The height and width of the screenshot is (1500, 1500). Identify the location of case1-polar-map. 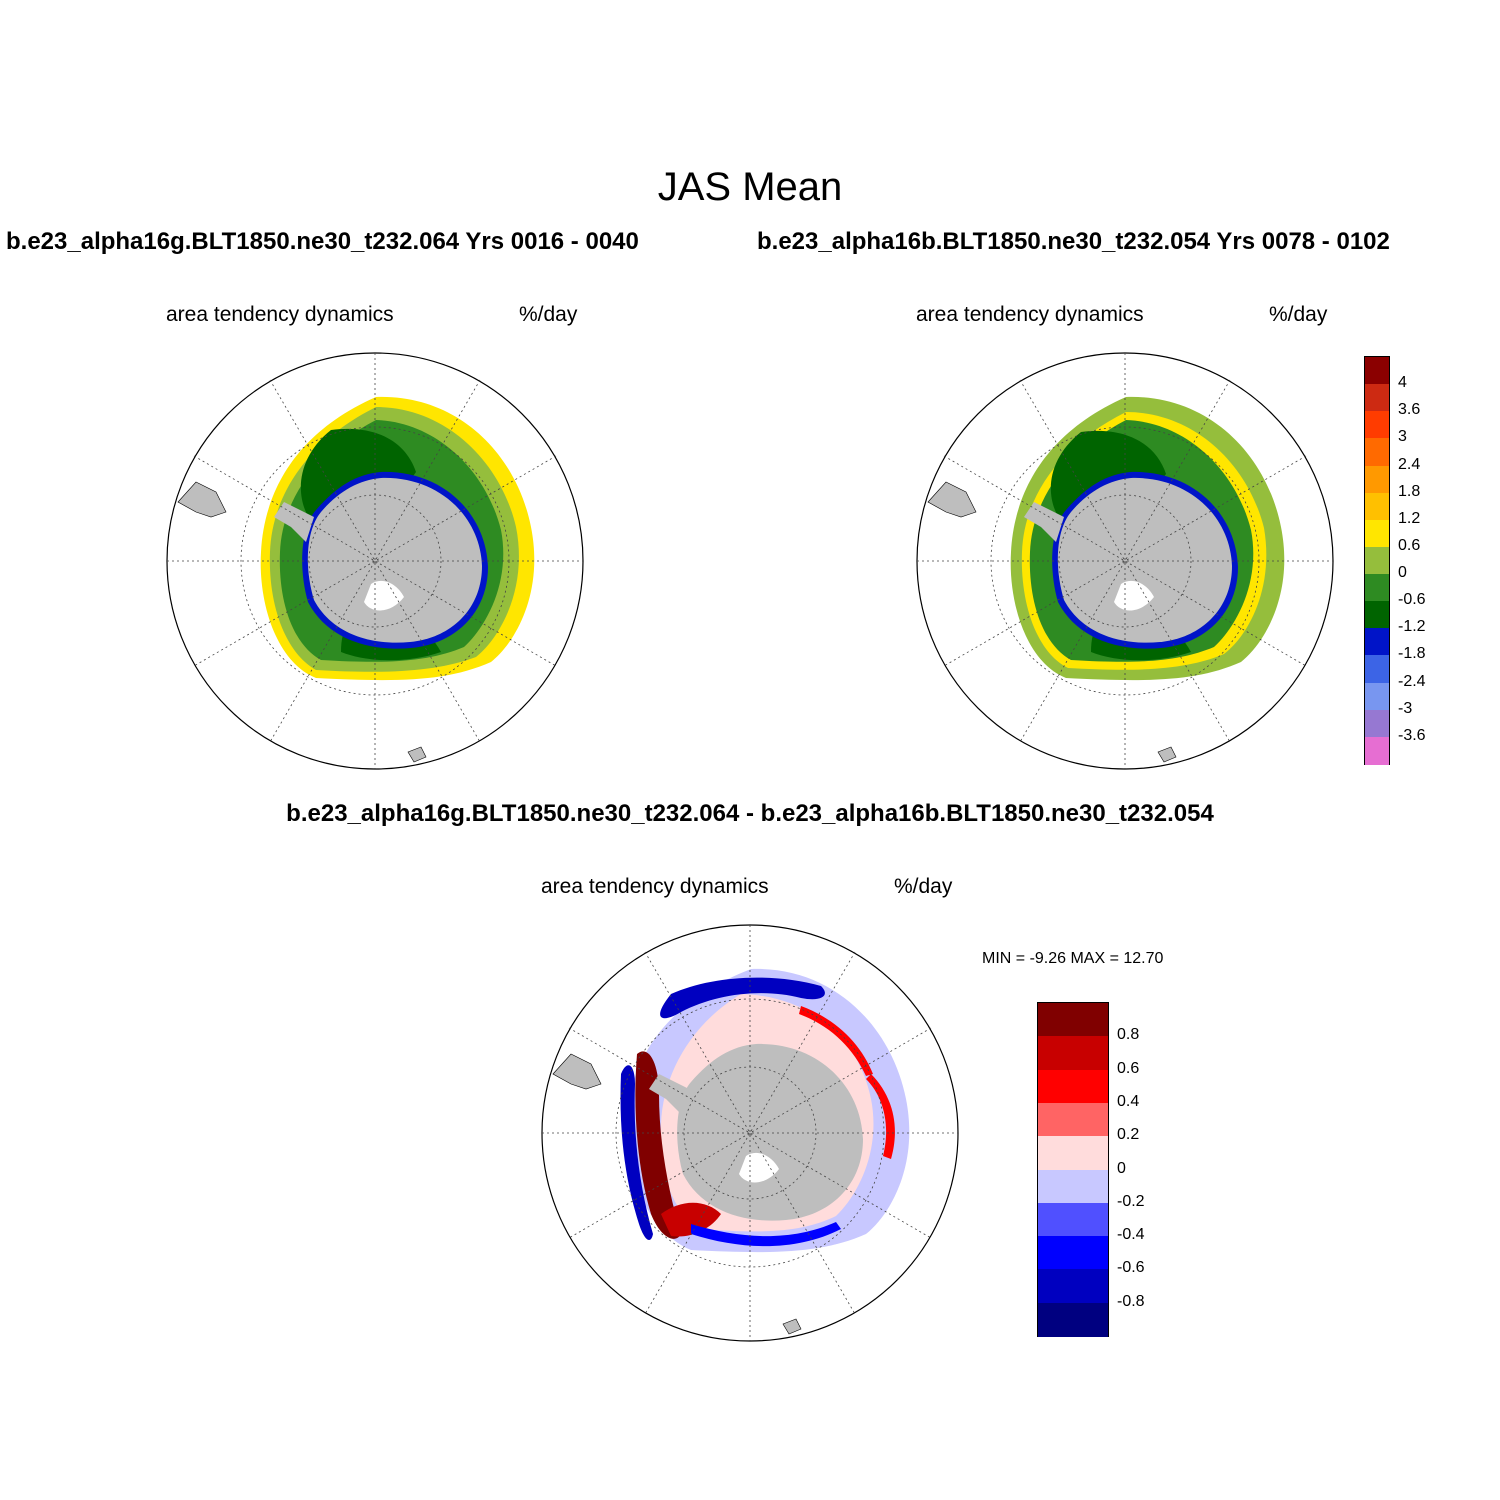
(375, 561).